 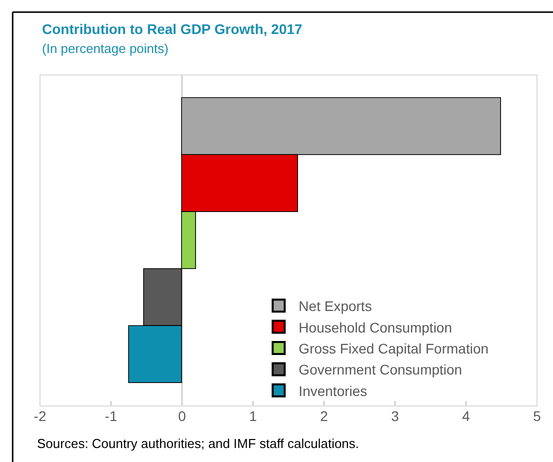 What do you see at coordinates (105, 48) in the screenshot?
I see `chart-subtitle: (In percentage points)` at bounding box center [105, 48].